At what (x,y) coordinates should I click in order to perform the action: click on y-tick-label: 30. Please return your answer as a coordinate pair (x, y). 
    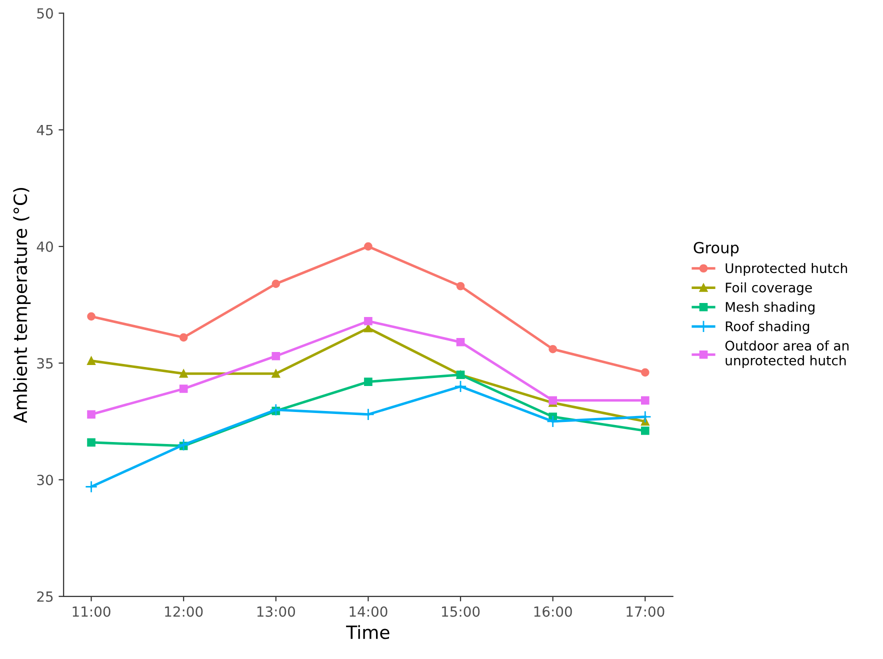
    Looking at the image, I should click on (45, 480).